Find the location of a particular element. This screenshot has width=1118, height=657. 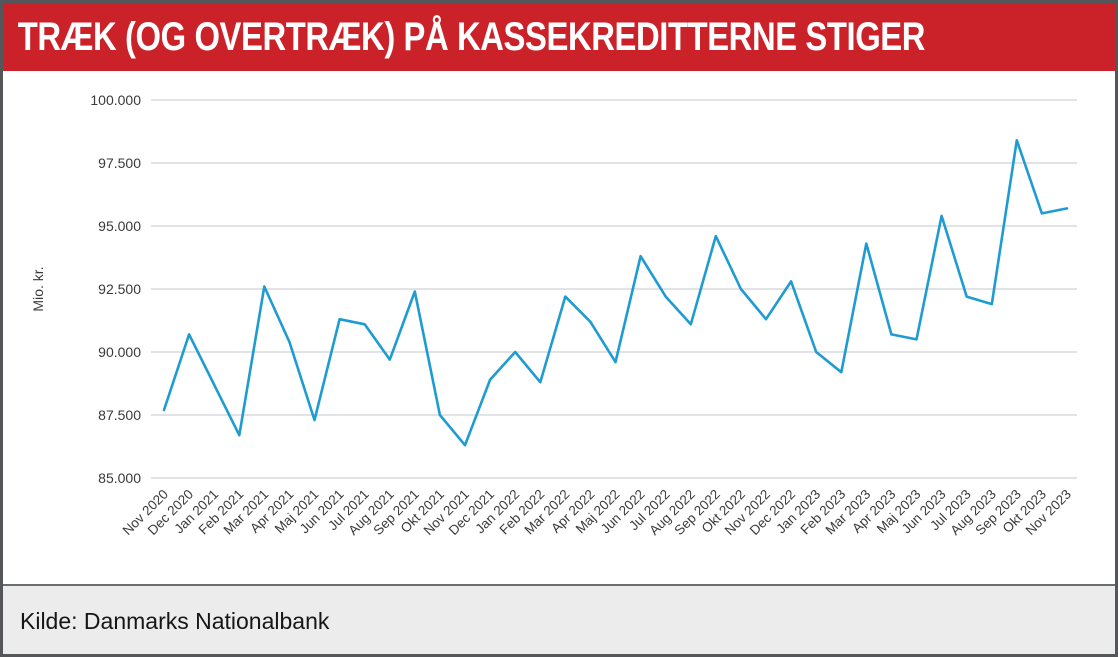

source-text: Kilde: Danmarks Nationalbank is located at coordinates (175, 620).